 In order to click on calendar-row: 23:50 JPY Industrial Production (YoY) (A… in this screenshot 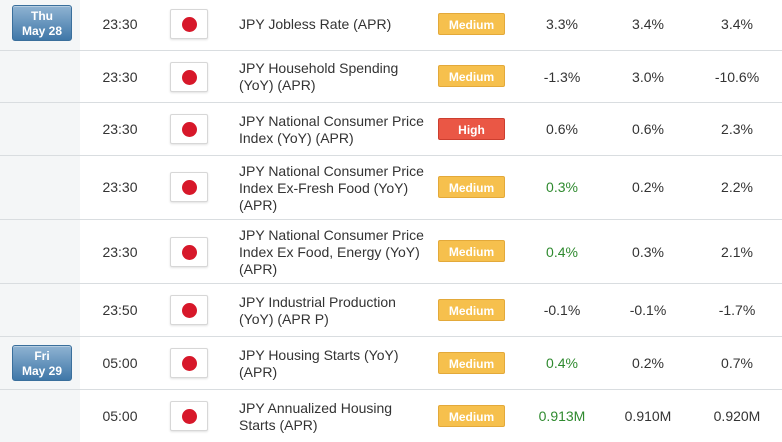, I will do `click(391, 310)`.